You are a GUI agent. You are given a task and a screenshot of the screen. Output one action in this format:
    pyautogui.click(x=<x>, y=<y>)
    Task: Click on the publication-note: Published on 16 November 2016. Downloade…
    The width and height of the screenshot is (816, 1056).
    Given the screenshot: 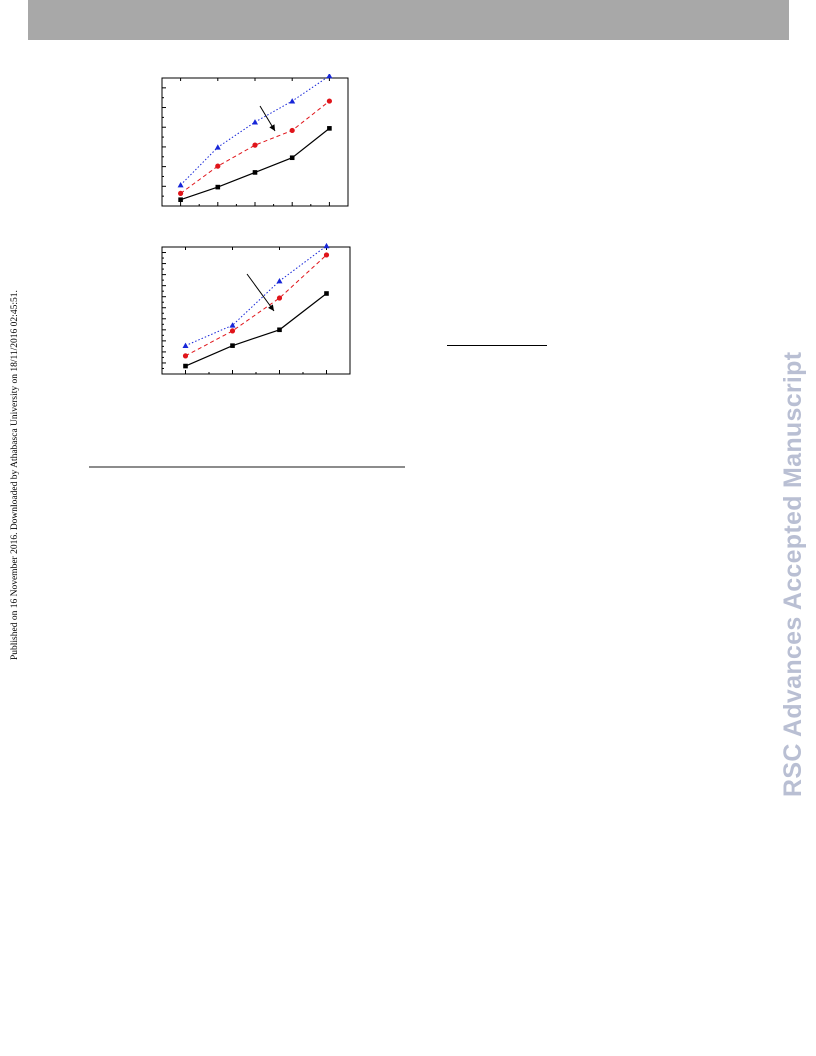 What is the action you would take?
    pyautogui.click(x=15, y=475)
    